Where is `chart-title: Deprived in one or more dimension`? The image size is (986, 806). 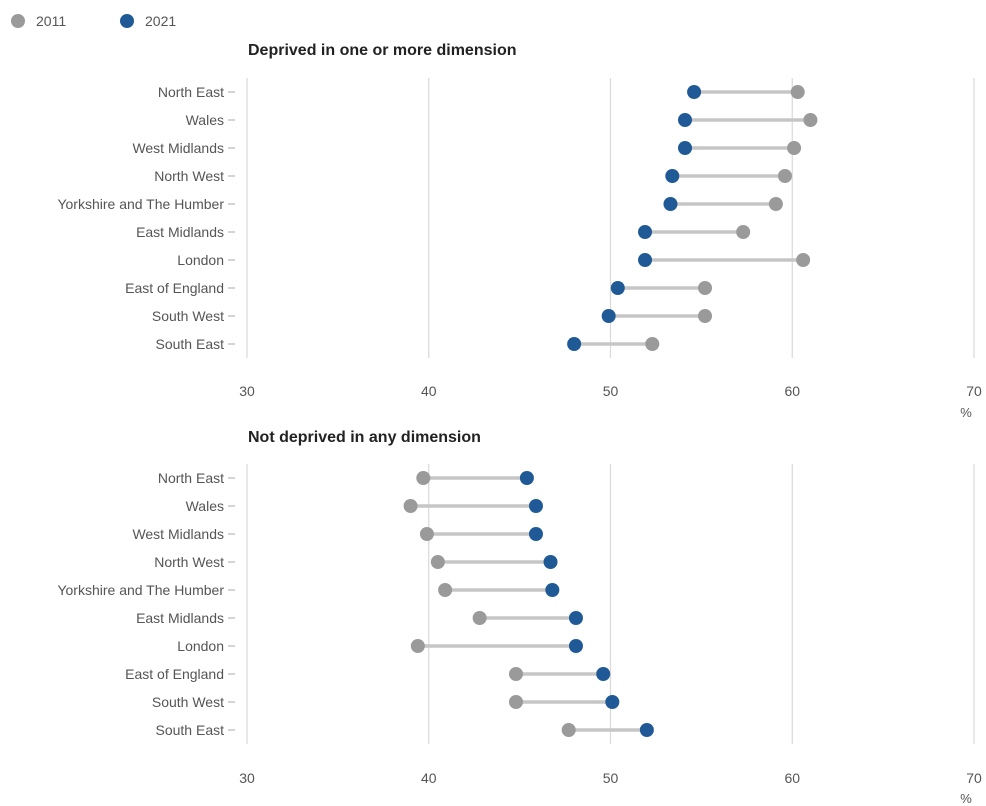 chart-title: Deprived in one or more dimension is located at coordinates (382, 50).